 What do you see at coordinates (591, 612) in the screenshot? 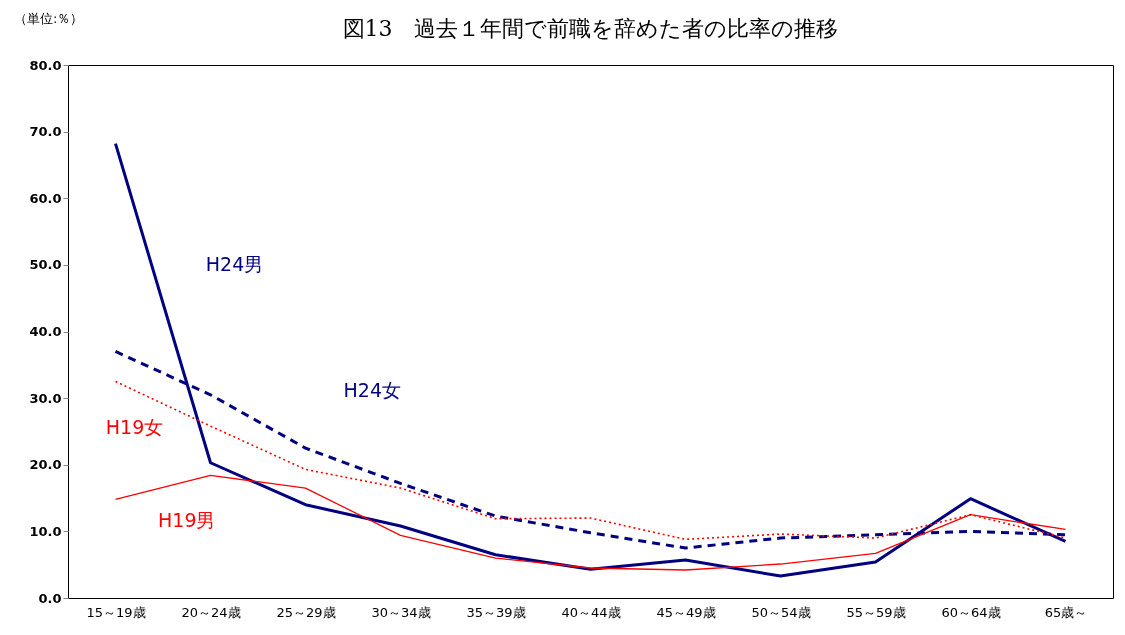
I see `x-tick-label: 40～44歳` at bounding box center [591, 612].